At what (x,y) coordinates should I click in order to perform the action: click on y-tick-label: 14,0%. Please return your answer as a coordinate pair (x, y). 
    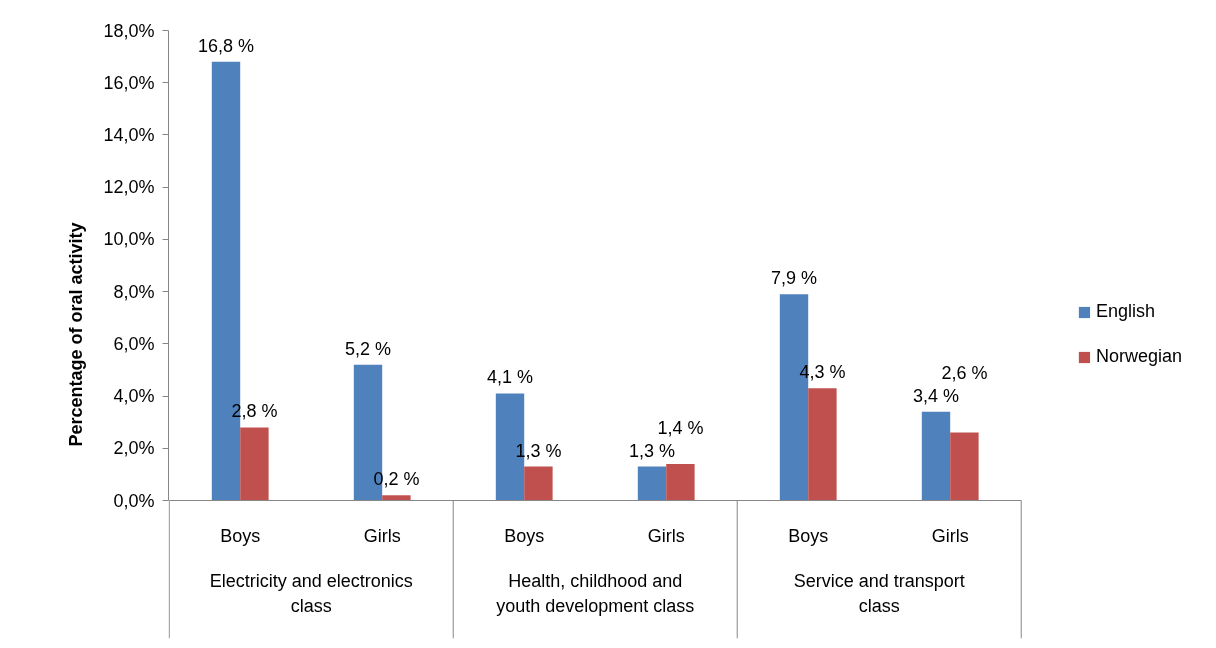
    Looking at the image, I should click on (129, 134).